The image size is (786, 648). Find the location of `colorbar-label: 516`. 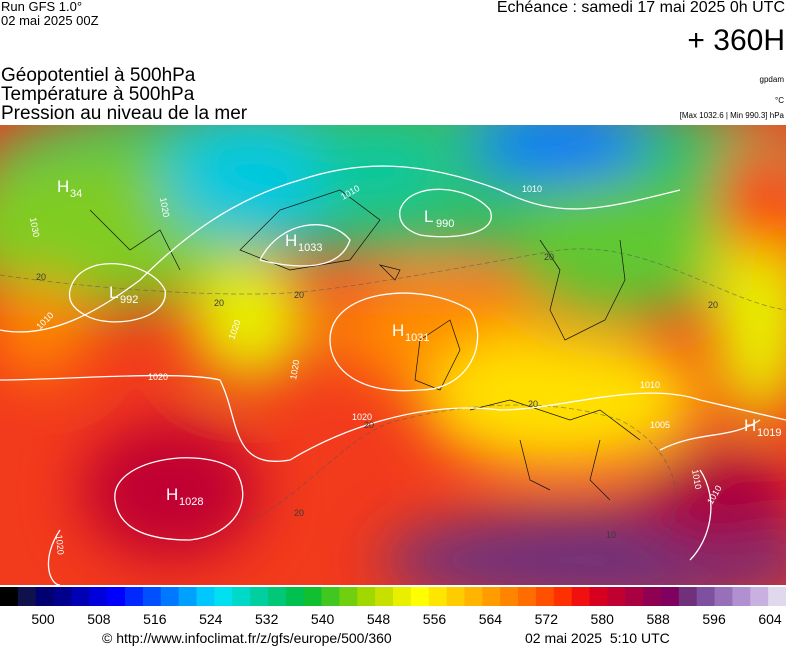

colorbar-label: 516 is located at coordinates (155, 619).